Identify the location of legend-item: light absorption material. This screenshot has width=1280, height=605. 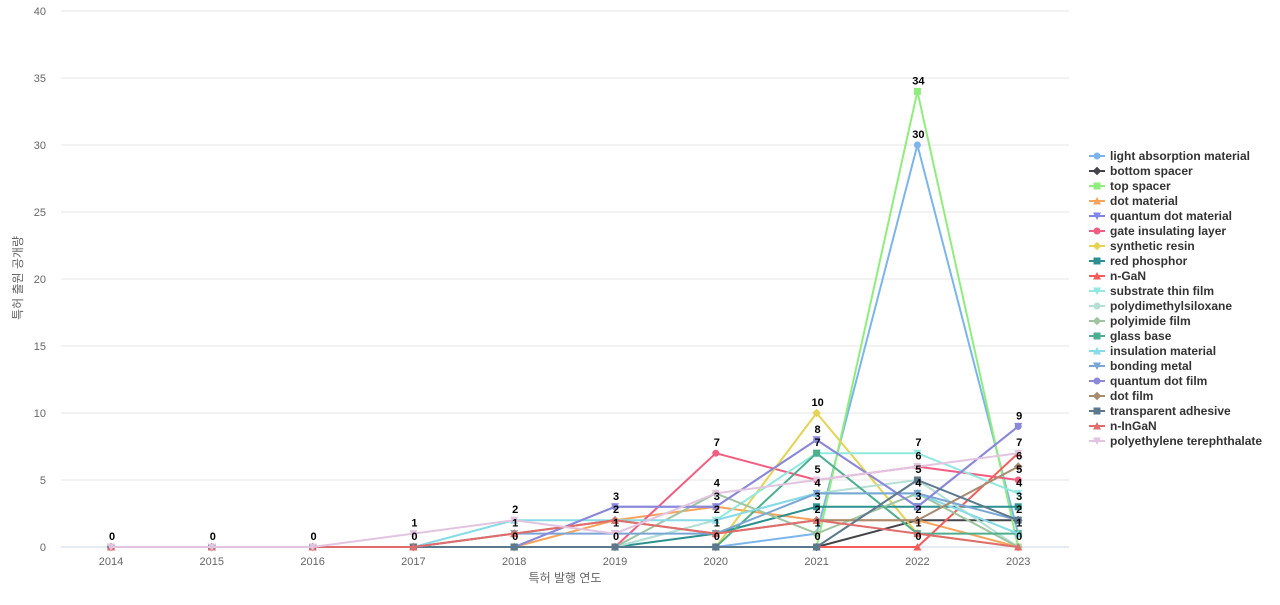
(1169, 156).